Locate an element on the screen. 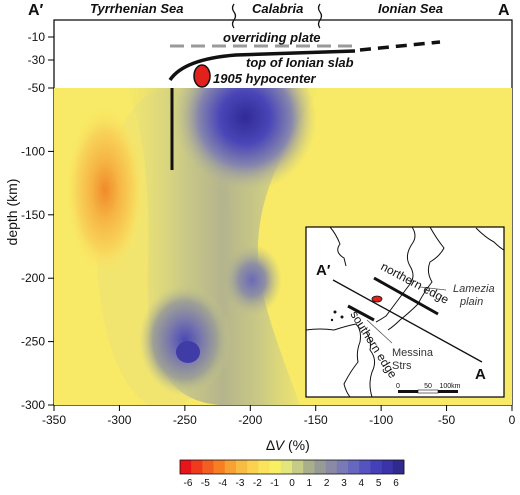 This screenshot has height=495, width=520. x-tick-label-2: -250 is located at coordinates (185, 420).